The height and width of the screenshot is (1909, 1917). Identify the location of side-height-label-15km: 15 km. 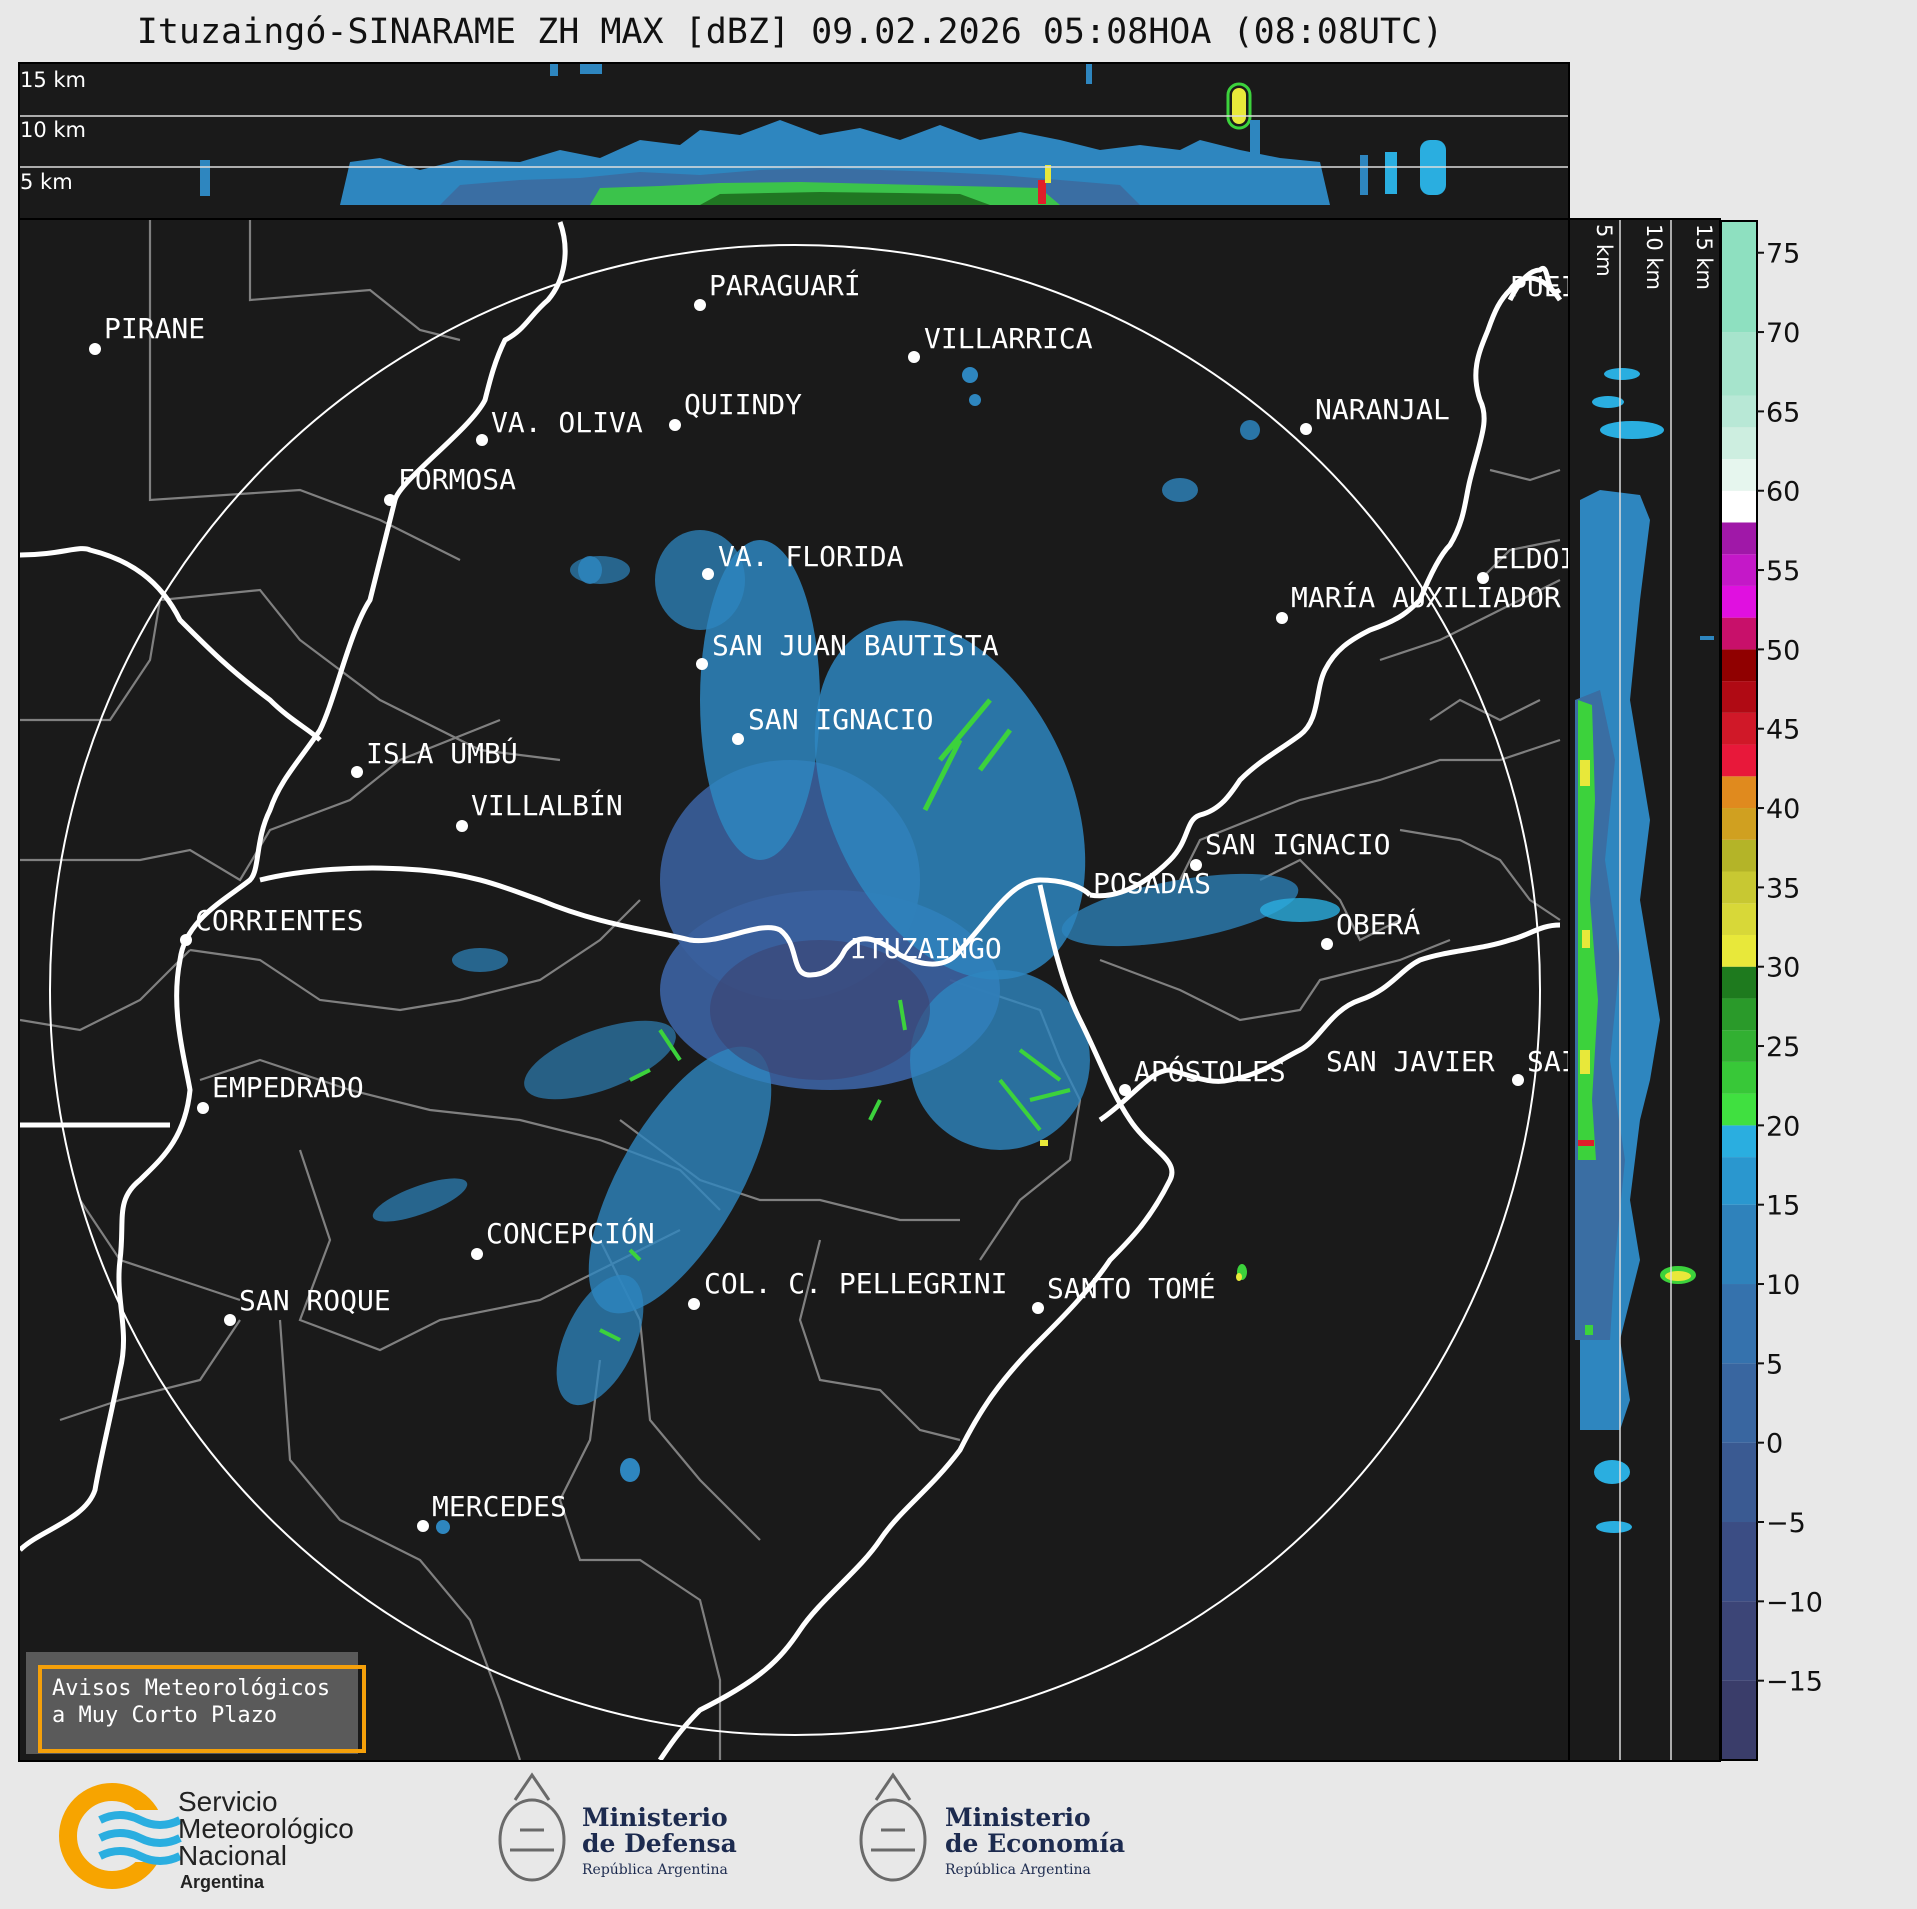
(1704, 257).